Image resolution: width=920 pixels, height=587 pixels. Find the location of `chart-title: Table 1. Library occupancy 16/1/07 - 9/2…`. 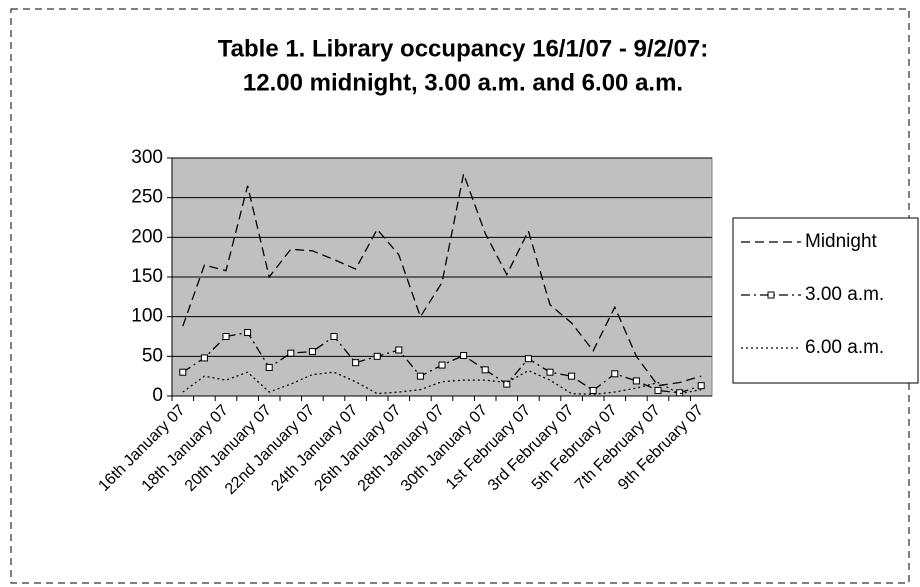

chart-title: Table 1. Library occupancy 16/1/07 - 9/2… is located at coordinates (463, 48).